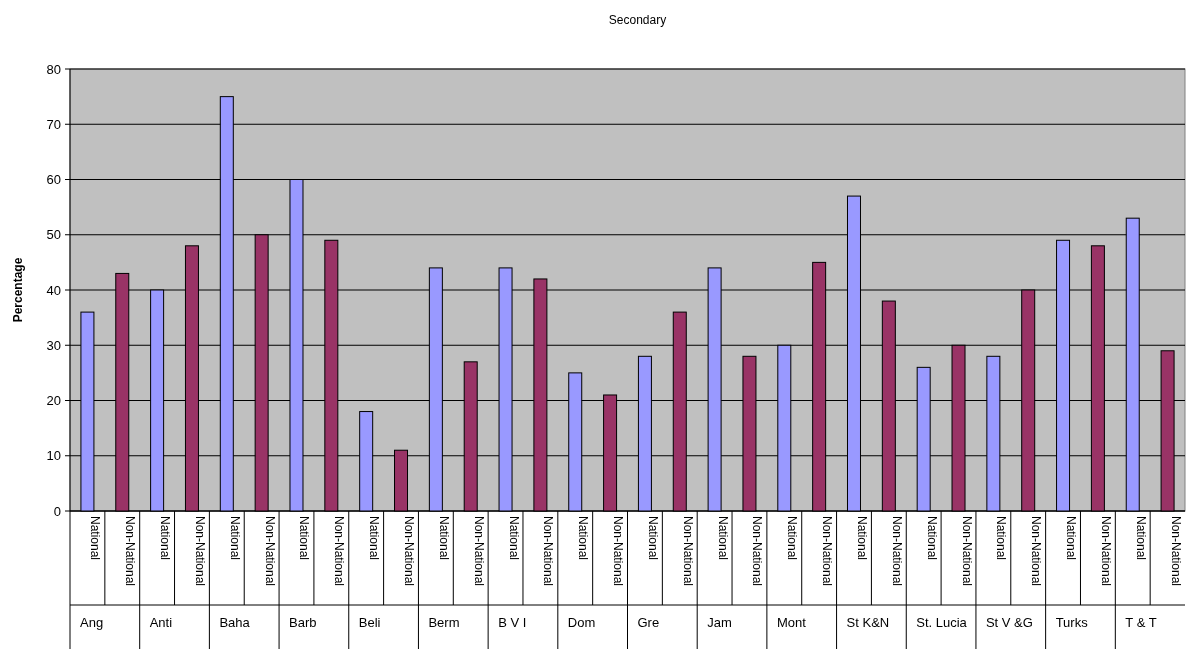 This screenshot has width=1189, height=649. I want to click on y-tick-label: 0, so click(57, 511).